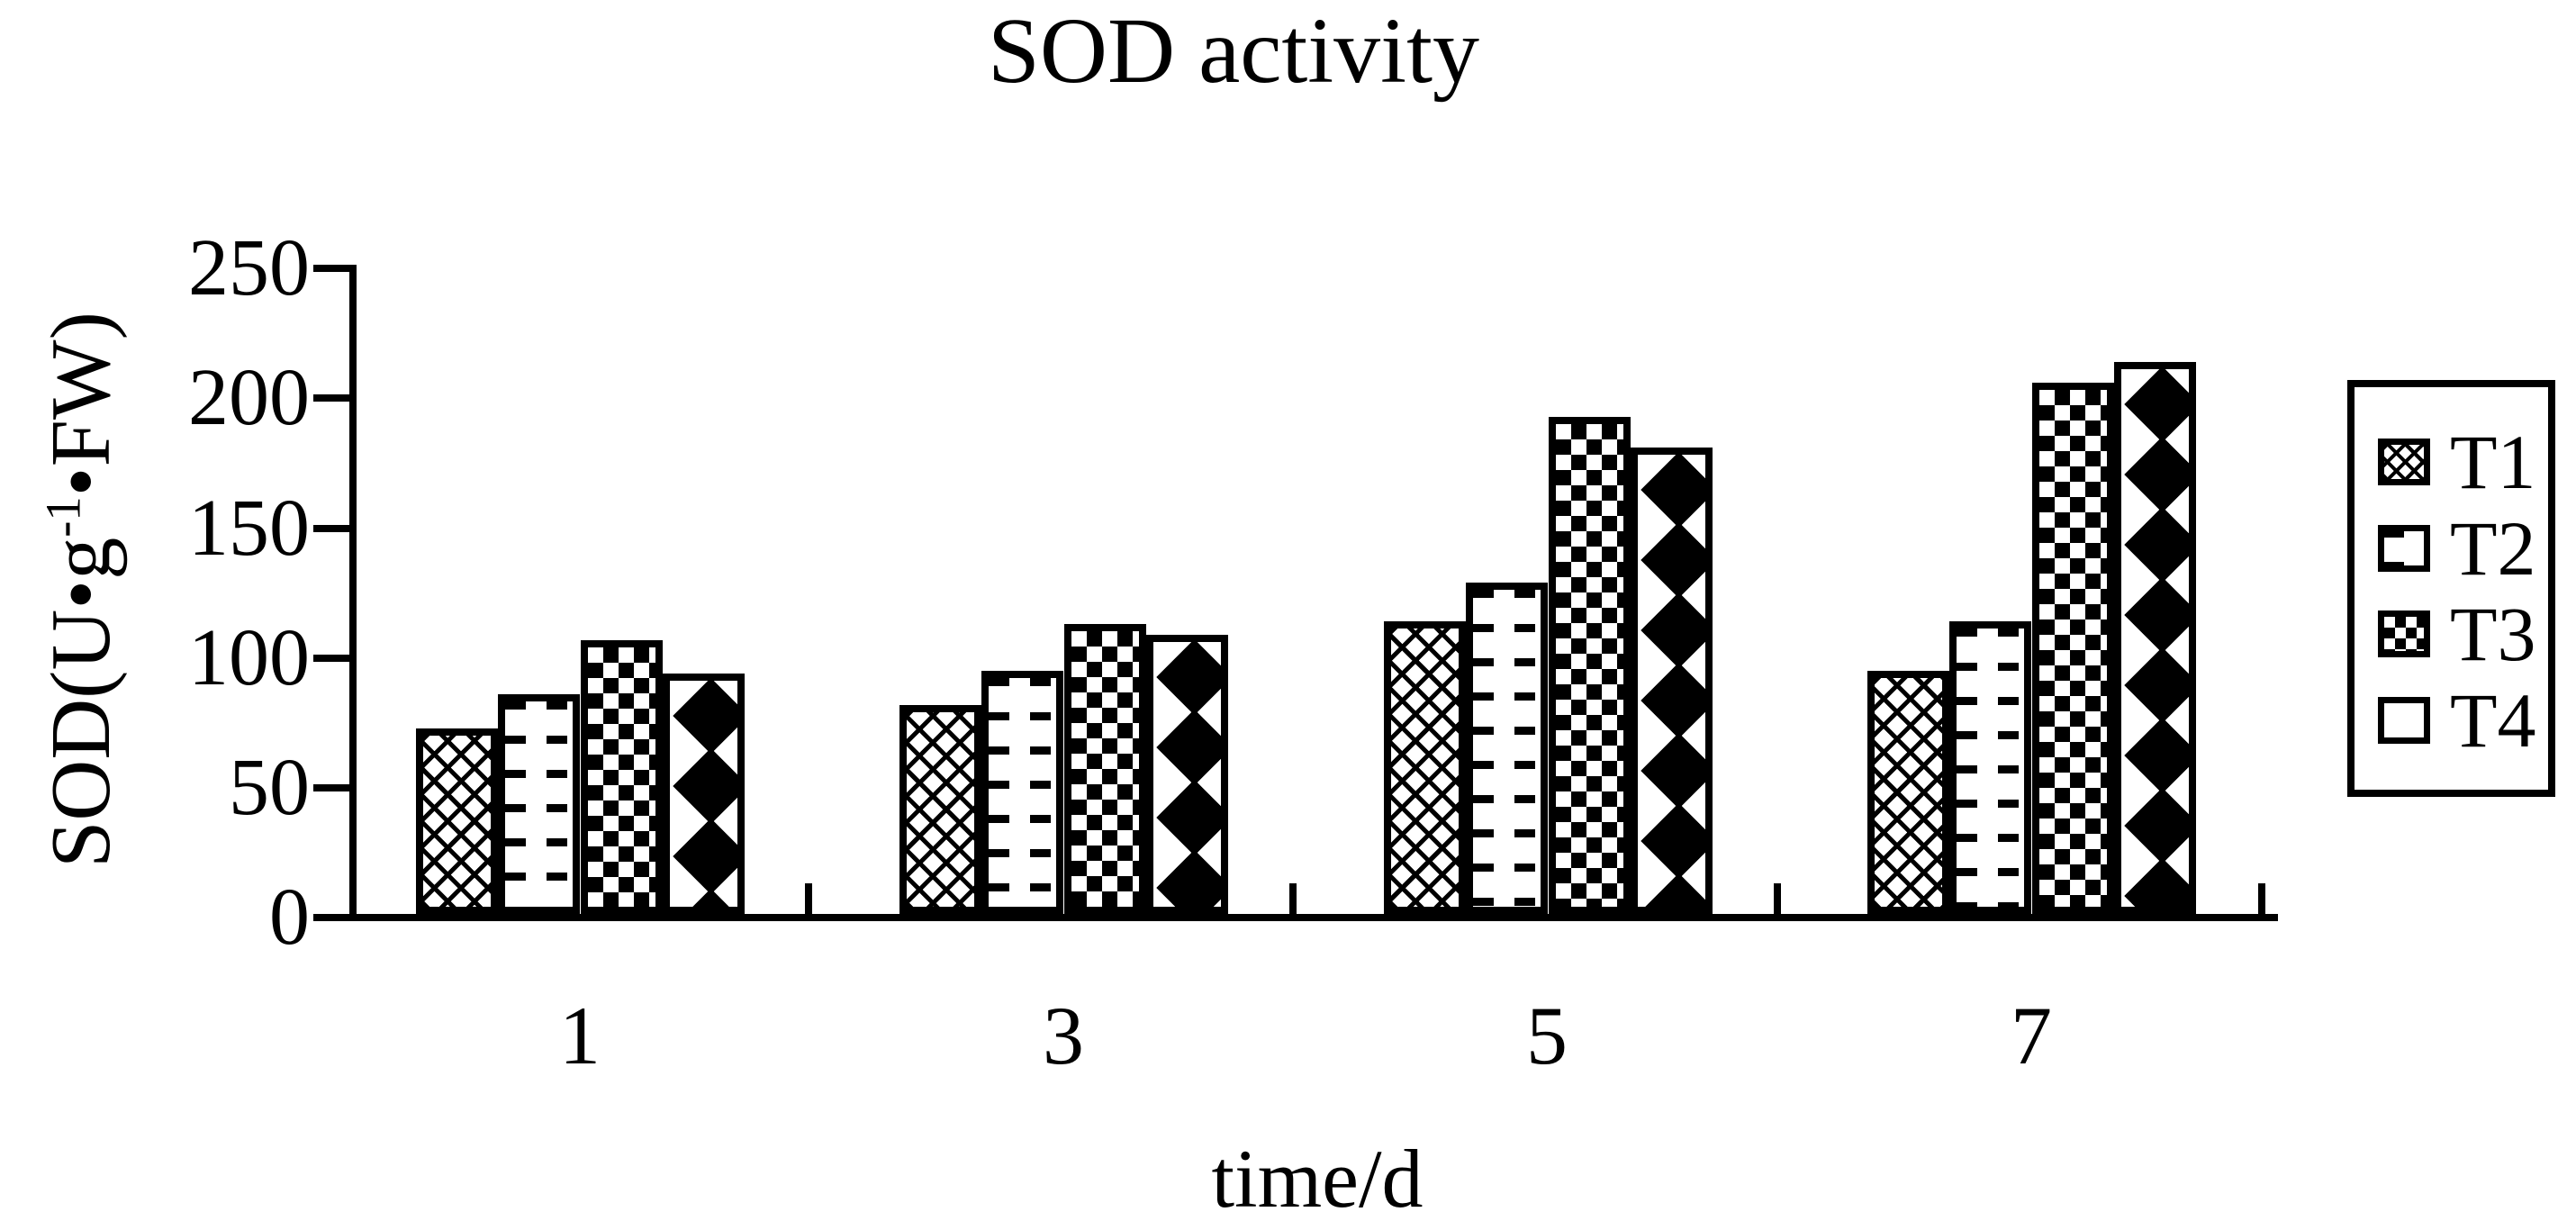 The width and height of the screenshot is (2576, 1230). What do you see at coordinates (2493, 462) in the screenshot?
I see `legend-label: T1` at bounding box center [2493, 462].